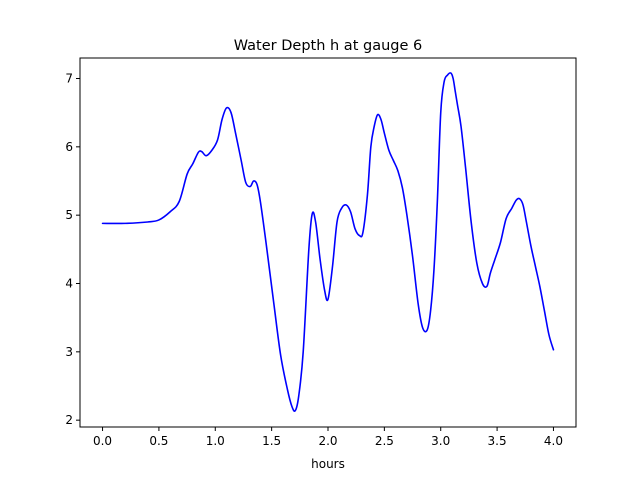  Describe the element at coordinates (328, 464) in the screenshot. I see `x-axis-title: hours` at that location.